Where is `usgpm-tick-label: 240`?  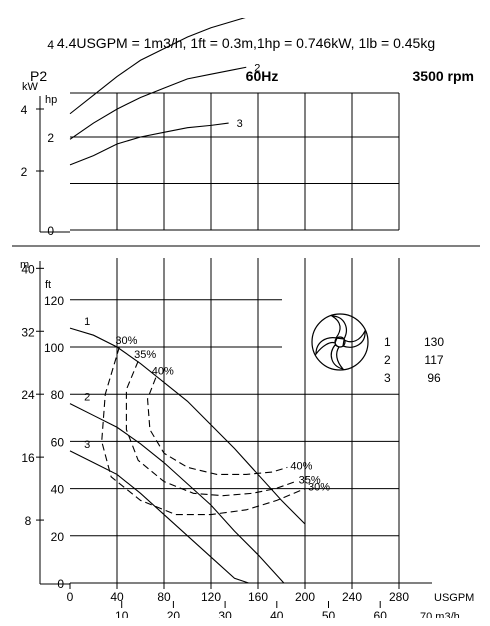 usgpm-tick-label: 240 is located at coordinates (352, 597).